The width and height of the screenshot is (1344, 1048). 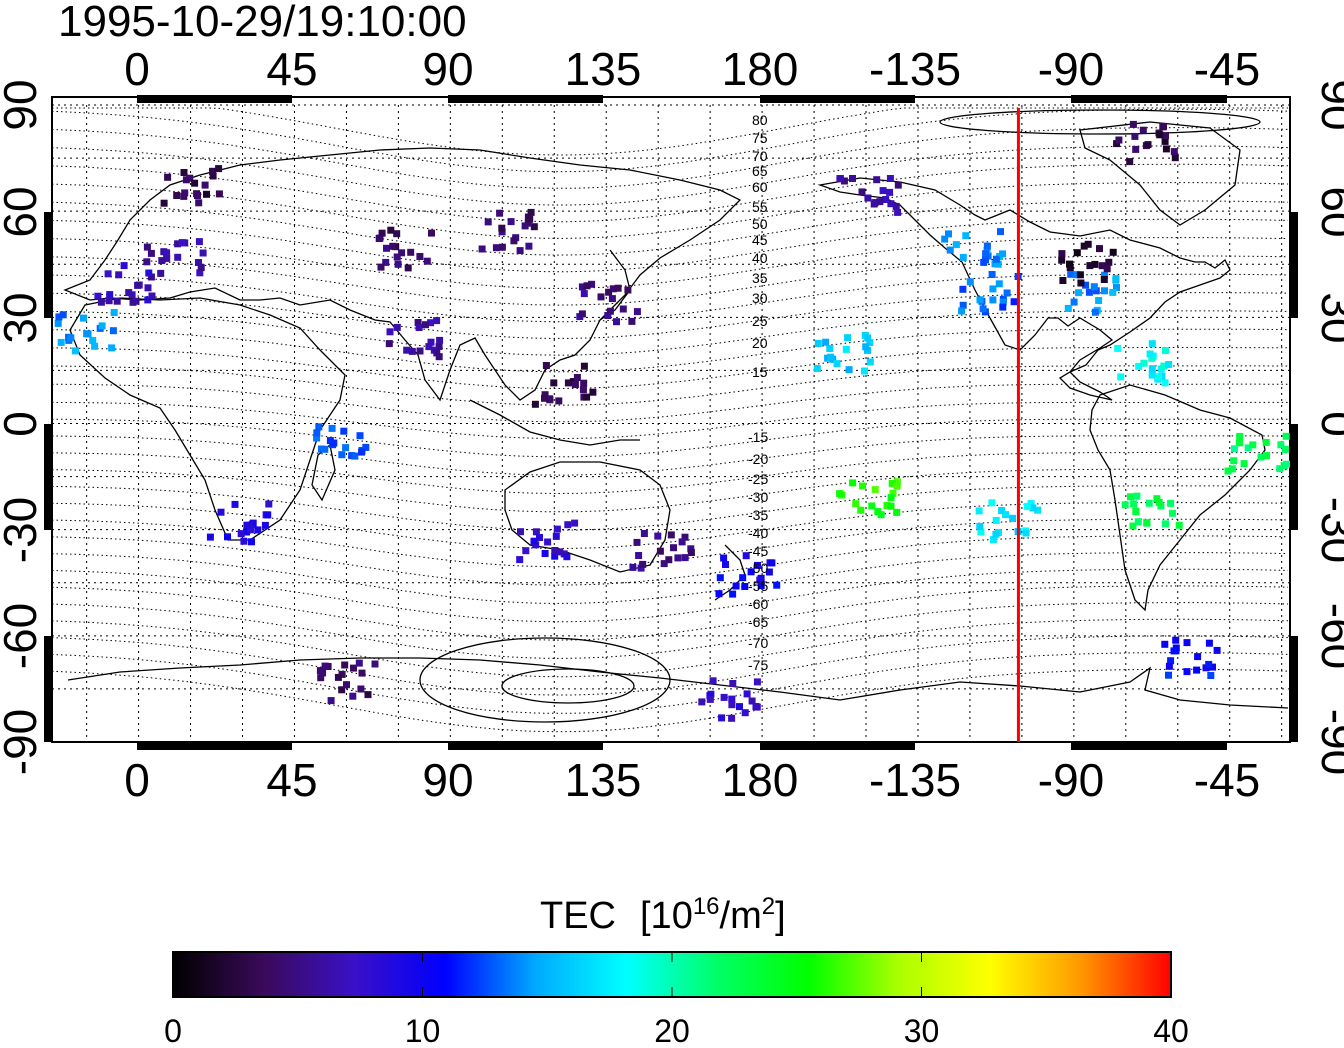 I want to click on coast-arctic-ice, so click(x=1100, y=122).